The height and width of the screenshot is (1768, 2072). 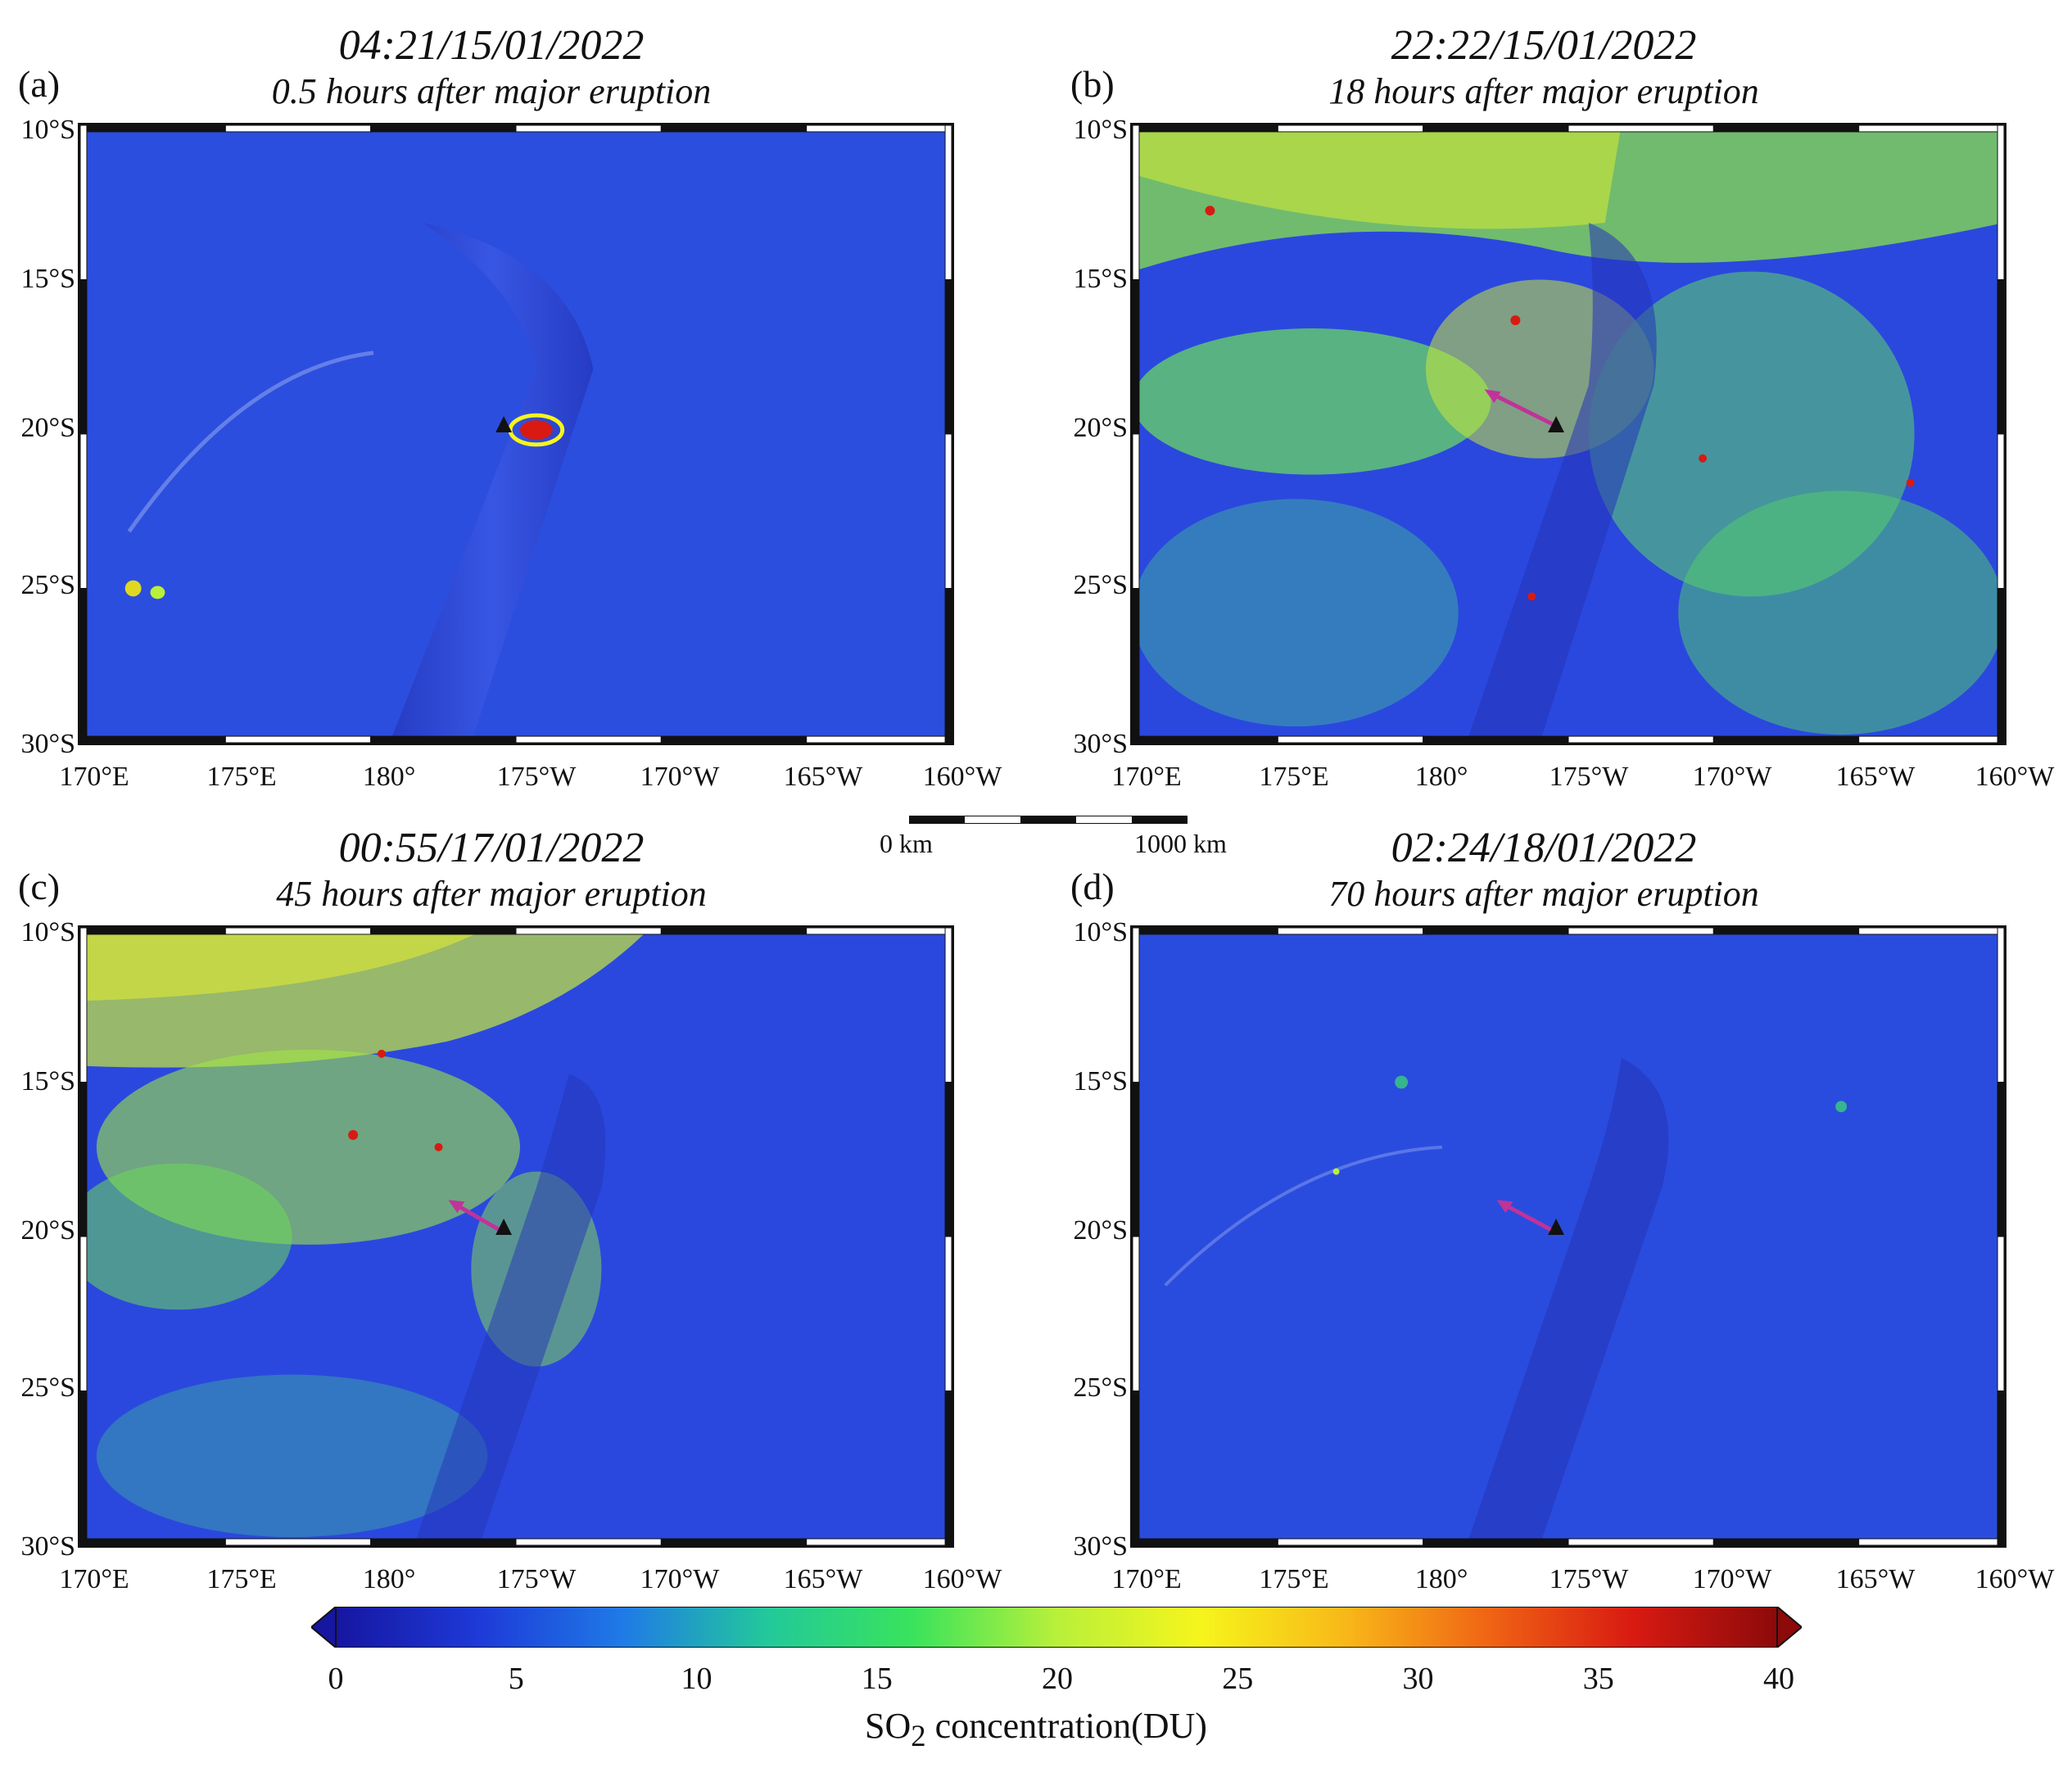 What do you see at coordinates (1092, 84) in the screenshot?
I see `panel-label: (b)` at bounding box center [1092, 84].